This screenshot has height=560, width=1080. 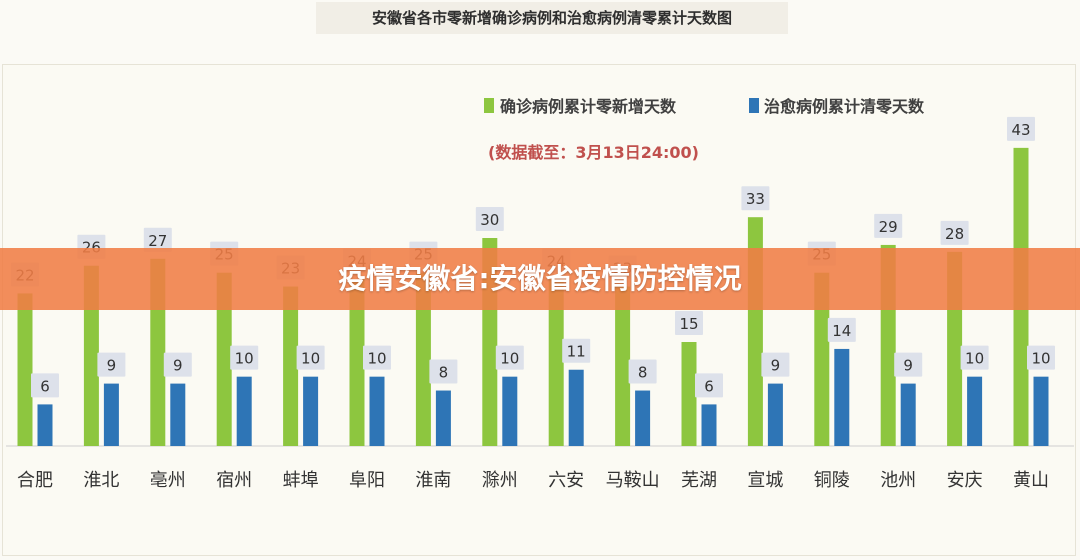 I want to click on data-label-box-14-green, so click(x=888, y=225).